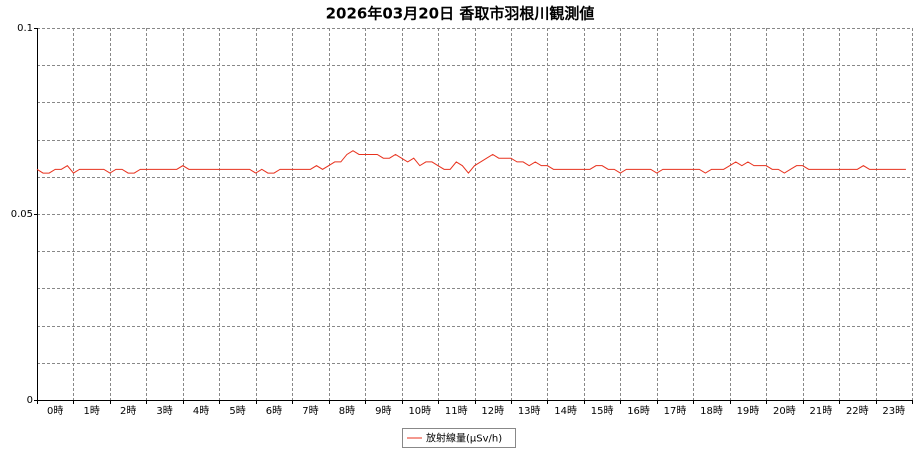 This screenshot has height=450, width=920. Describe the element at coordinates (565, 411) in the screenshot. I see `x-tick-label: 14時` at that location.